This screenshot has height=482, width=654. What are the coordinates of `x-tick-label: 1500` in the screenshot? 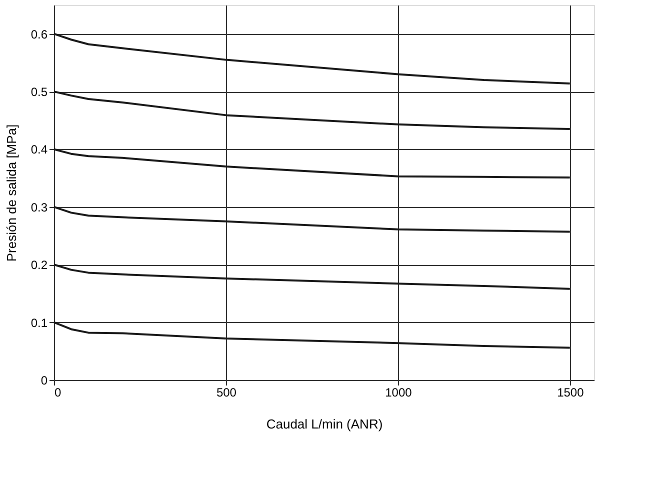 It's located at (570, 393).